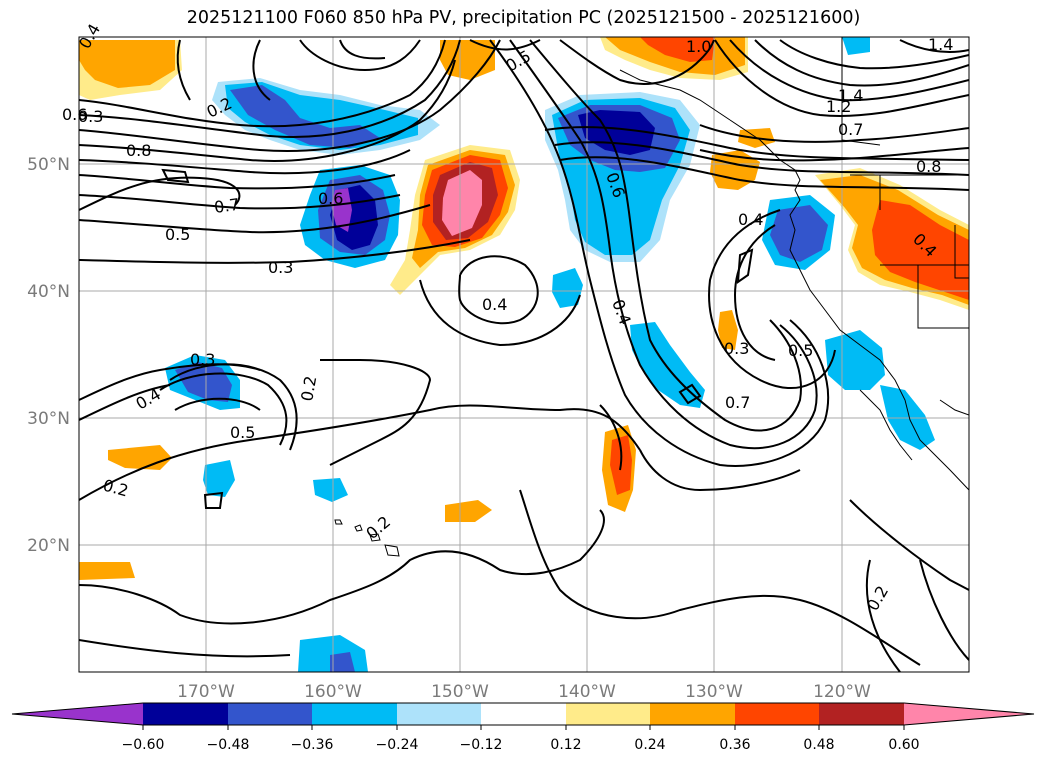 This screenshot has height=765, width=1047. Describe the element at coordinates (524, 692) in the screenshot. I see `longitude-labels: 170°W 160°W 150°W 140°W 130°W 120°W` at that location.